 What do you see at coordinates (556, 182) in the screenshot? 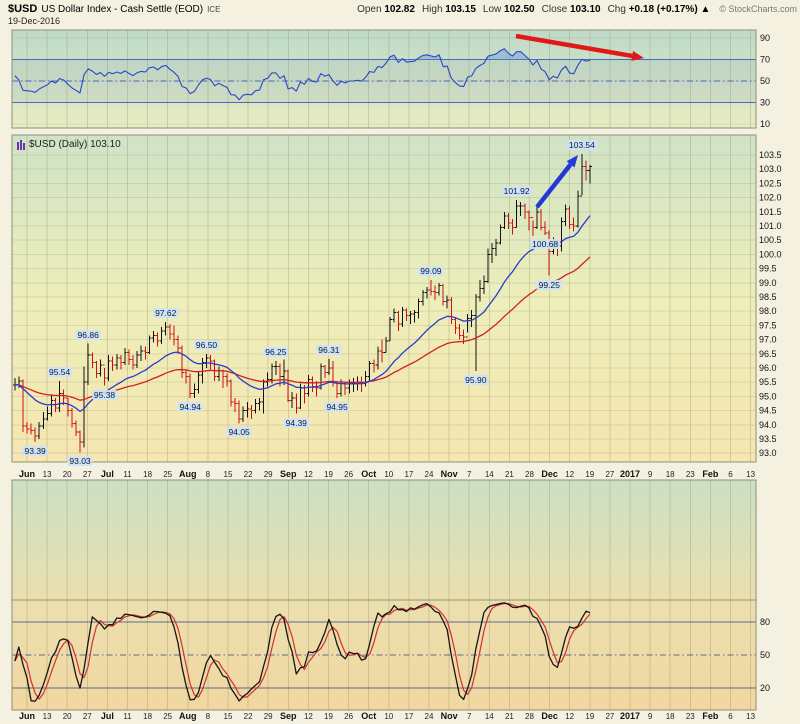
I see `price-breakout-arrow` at bounding box center [556, 182].